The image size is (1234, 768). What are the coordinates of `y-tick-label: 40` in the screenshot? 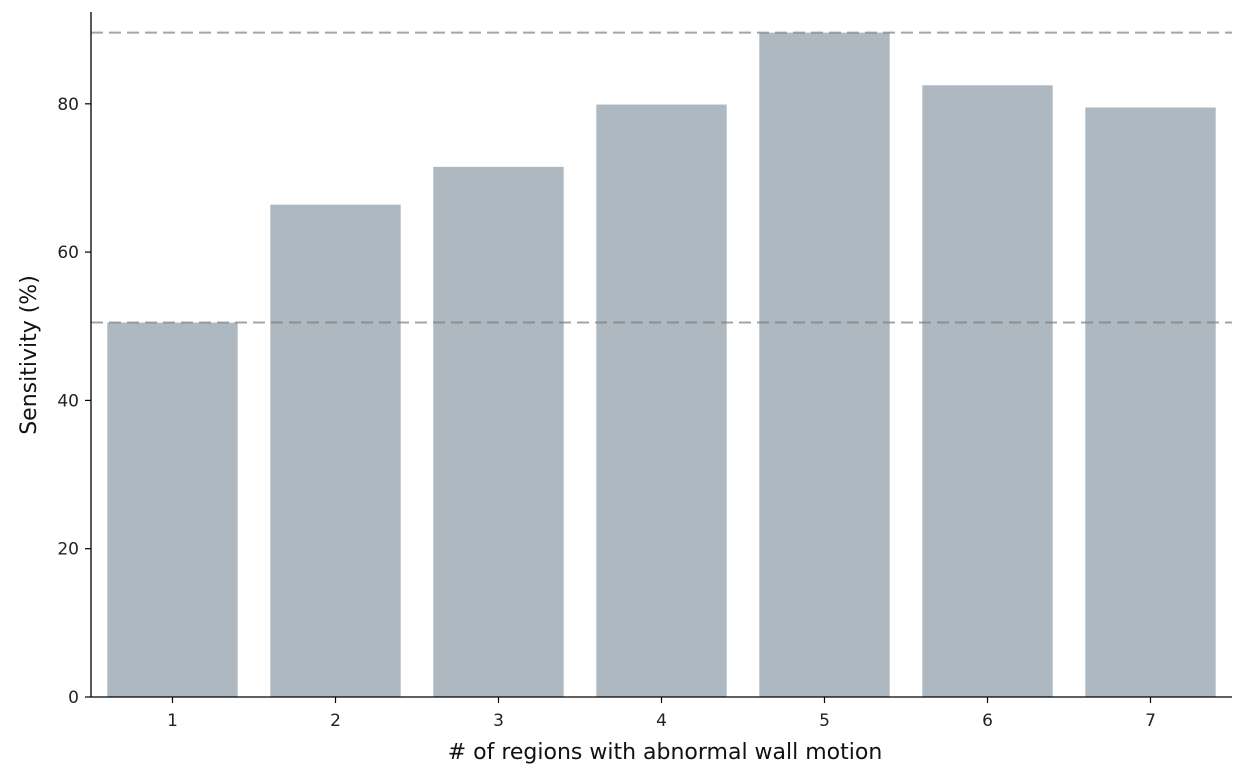 It's located at (68, 401).